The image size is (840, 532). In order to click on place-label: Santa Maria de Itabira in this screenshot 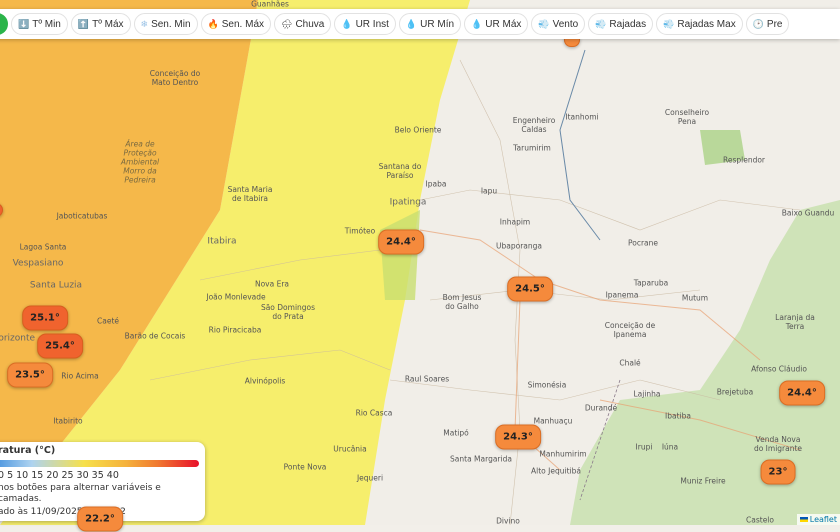, I will do `click(250, 194)`.